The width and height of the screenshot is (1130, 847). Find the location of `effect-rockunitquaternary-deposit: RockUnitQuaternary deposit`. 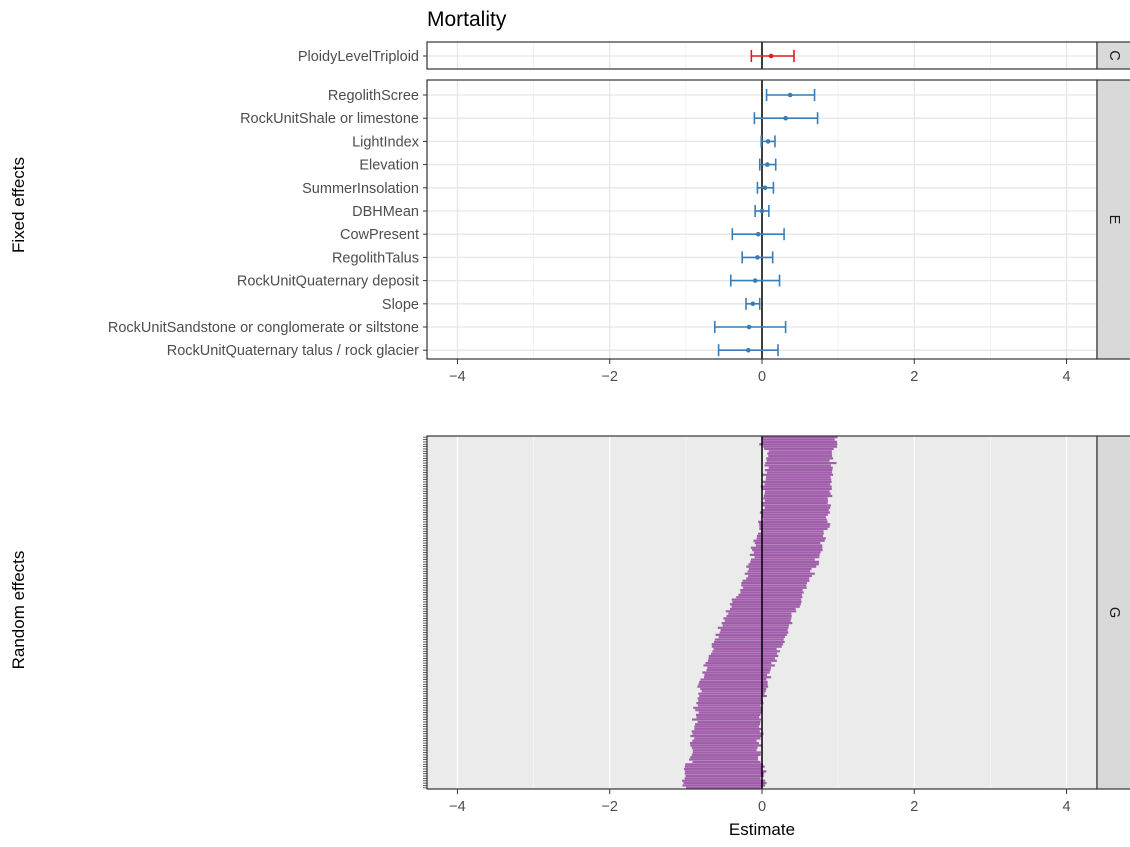

effect-rockunitquaternary-deposit: RockUnitQuaternary deposit is located at coordinates (509, 282).